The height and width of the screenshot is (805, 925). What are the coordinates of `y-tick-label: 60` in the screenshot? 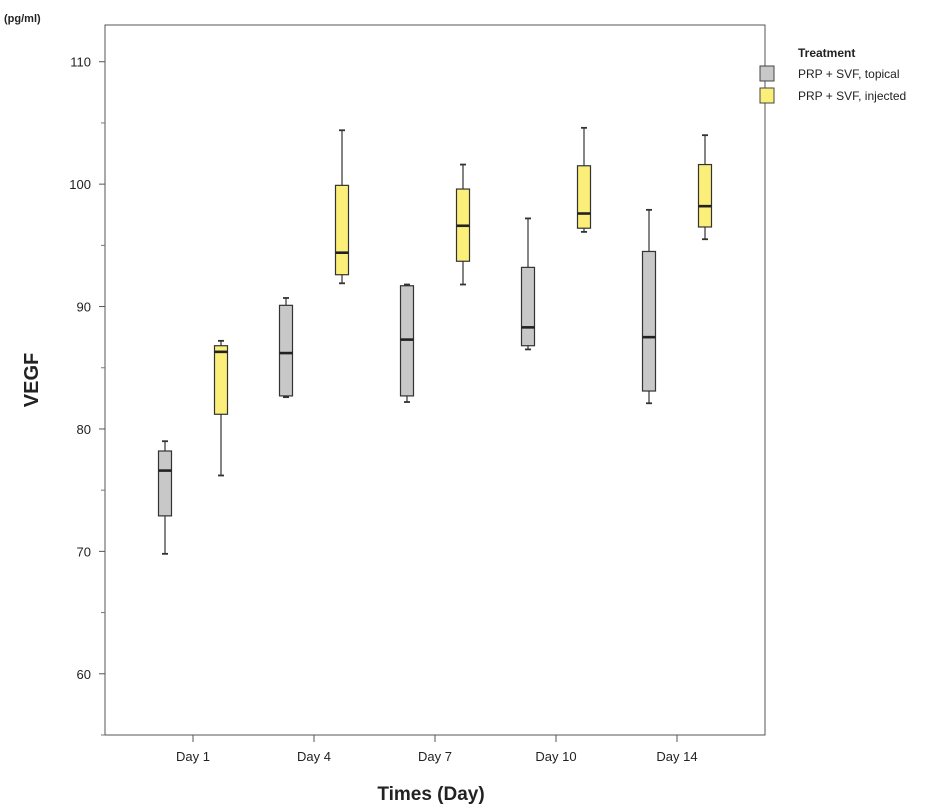 It's located at (84, 674).